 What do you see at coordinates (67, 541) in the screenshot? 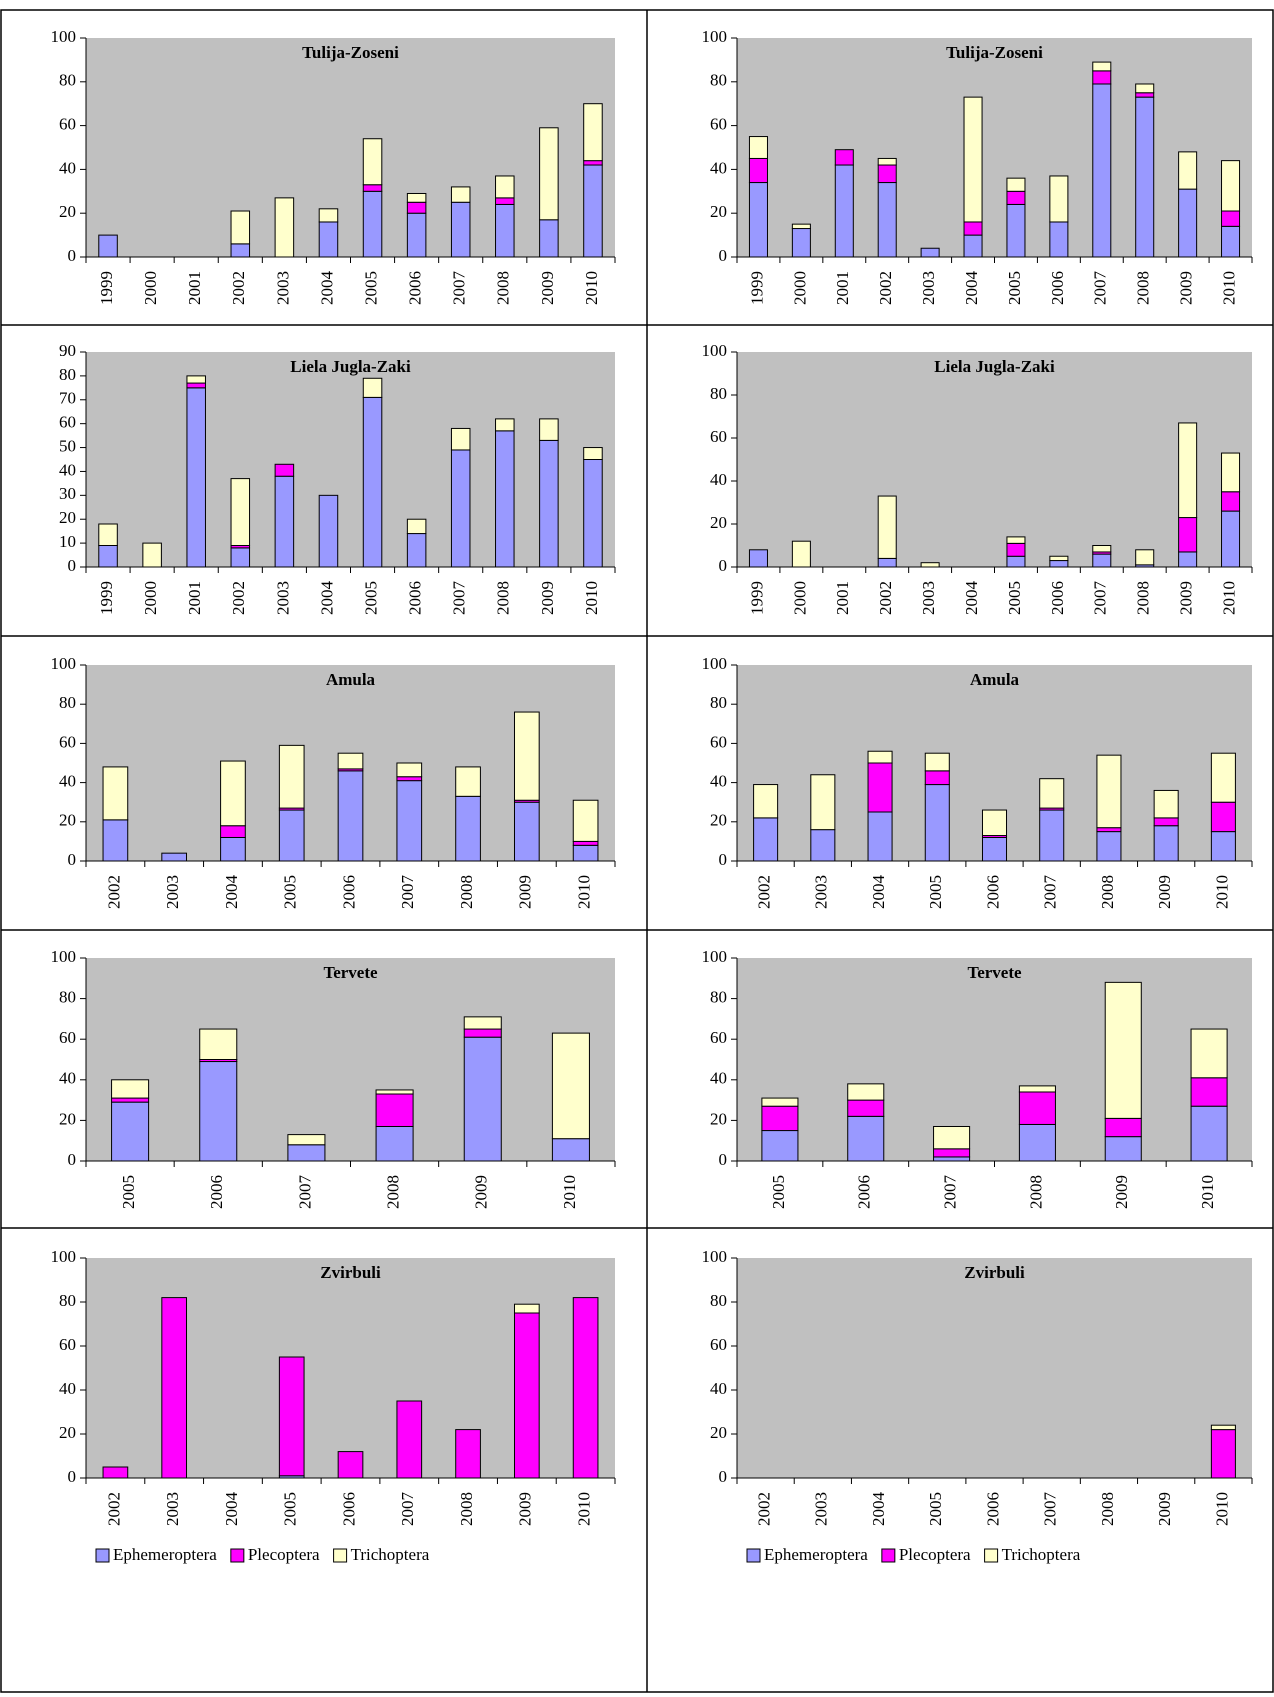
I see `y-tick-label: 10` at bounding box center [67, 541].